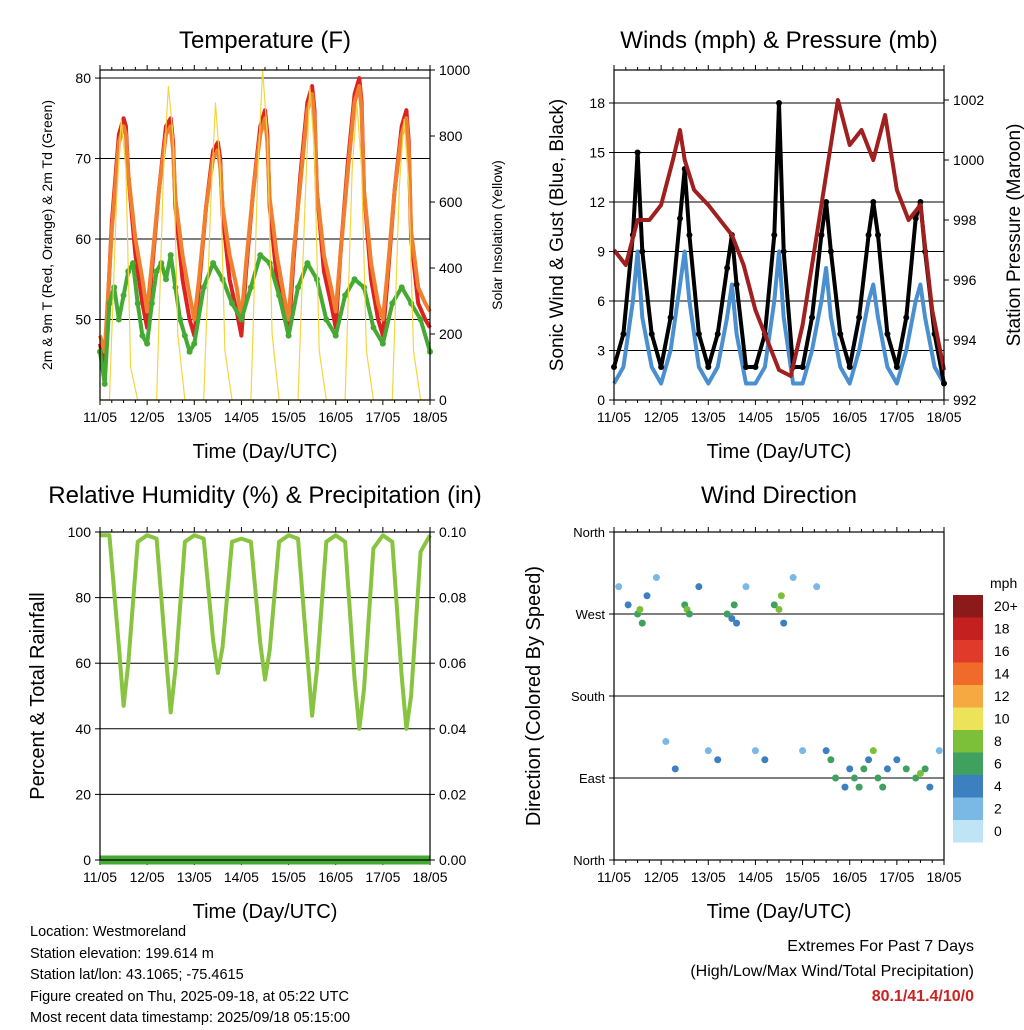 Image resolution: width=1024 pixels, height=1030 pixels. What do you see at coordinates (922, 996) in the screenshot?
I see `extremes-values: 80.1/41.4/10/0` at bounding box center [922, 996].